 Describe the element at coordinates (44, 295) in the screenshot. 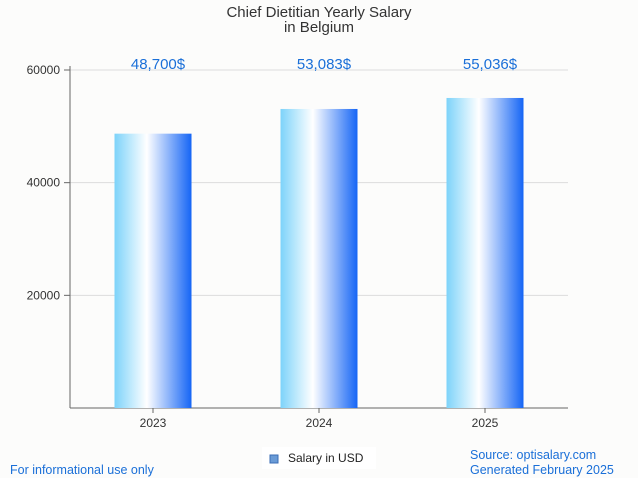

I see `y-tick-label-0: 20000` at that location.